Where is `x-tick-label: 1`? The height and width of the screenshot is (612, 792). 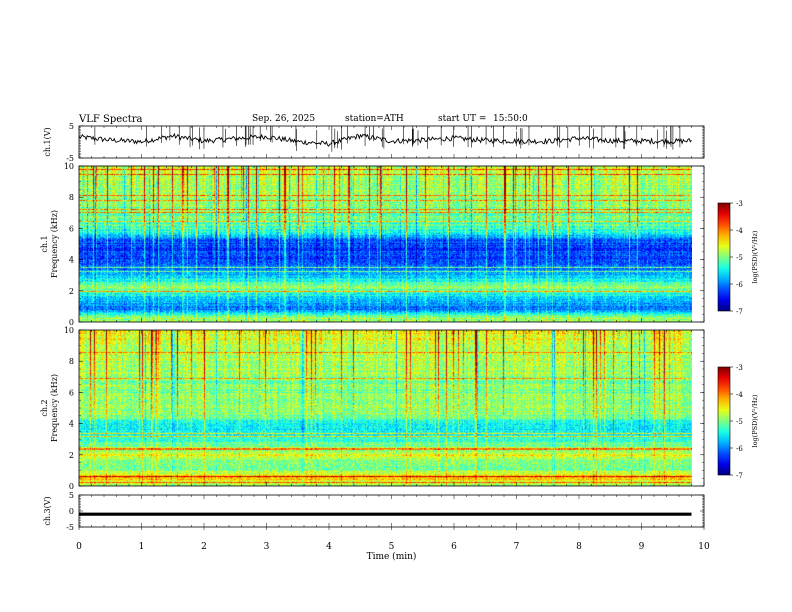 x-tick-label: 1 is located at coordinates (142, 547).